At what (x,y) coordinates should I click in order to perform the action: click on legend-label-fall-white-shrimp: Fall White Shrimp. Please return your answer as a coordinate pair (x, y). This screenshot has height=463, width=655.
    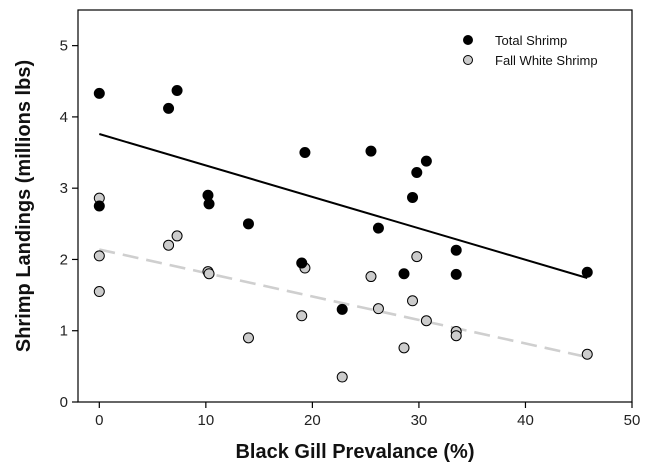
    Looking at the image, I should click on (546, 60).